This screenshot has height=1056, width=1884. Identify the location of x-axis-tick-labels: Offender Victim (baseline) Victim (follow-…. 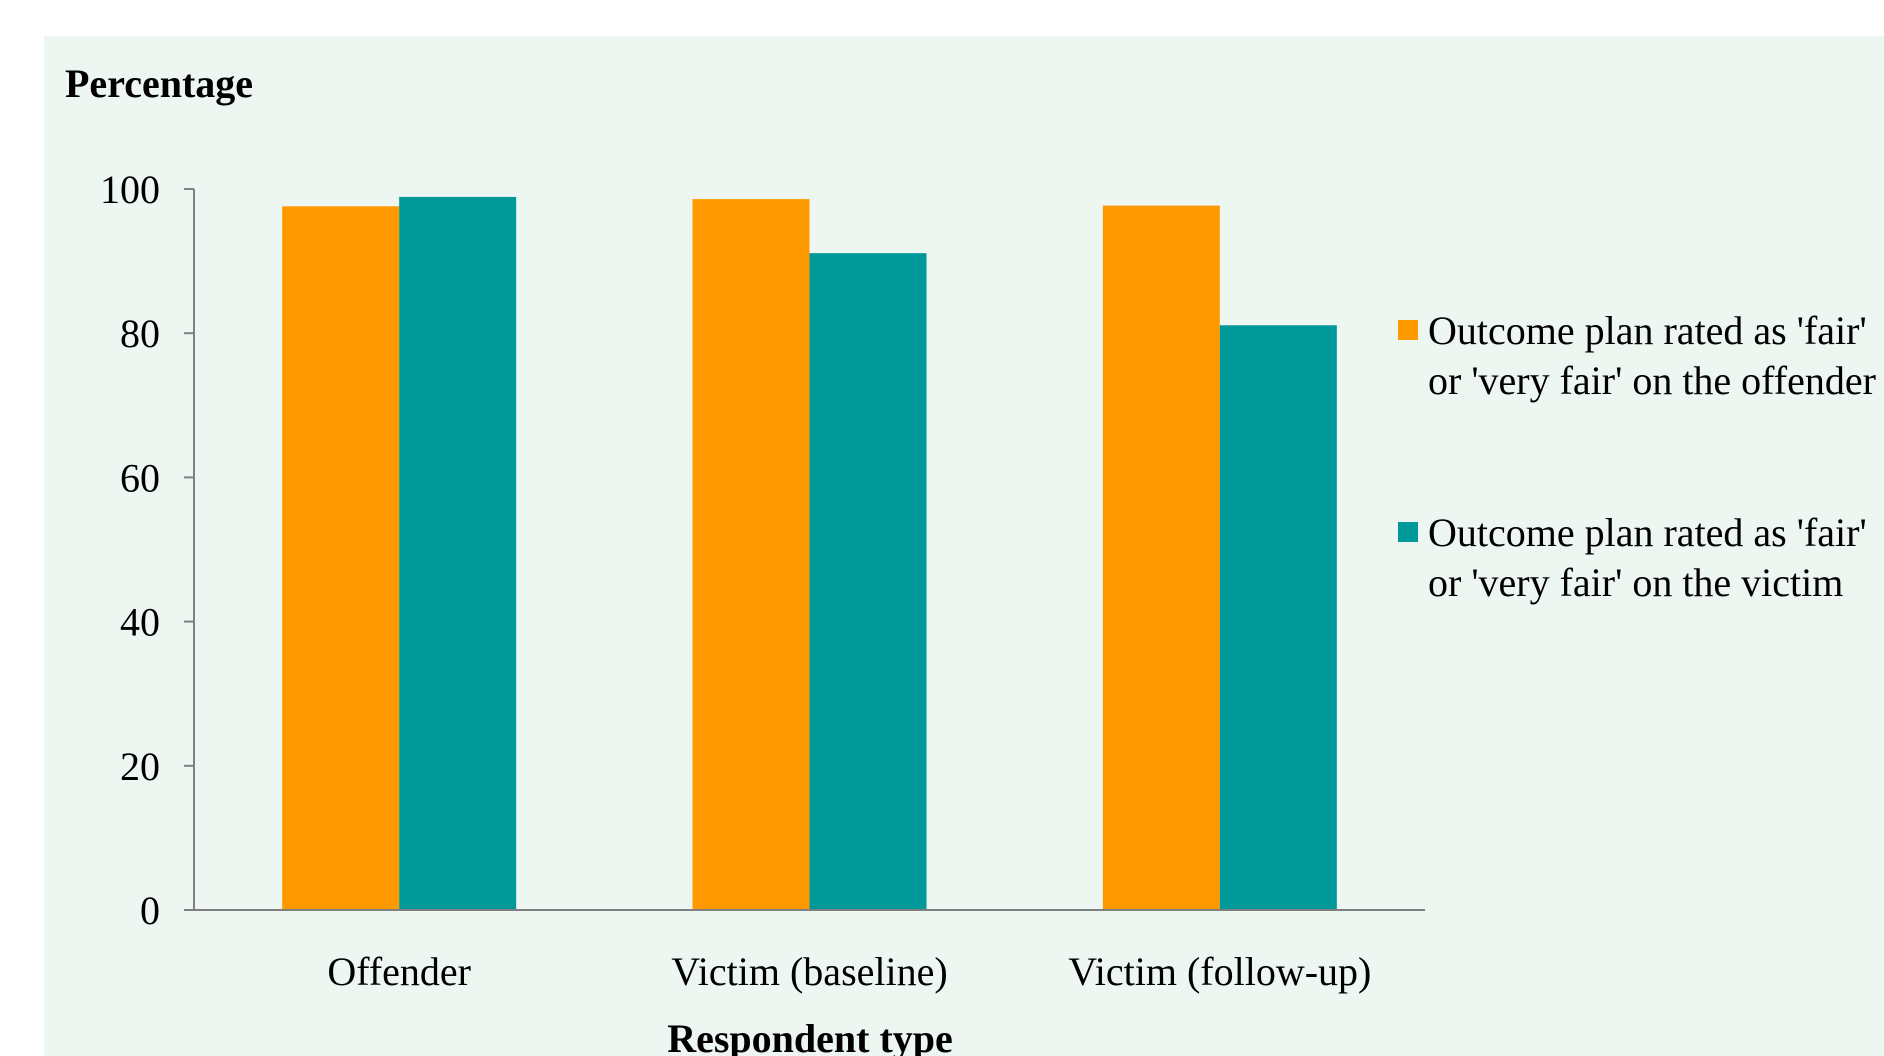
(849, 971).